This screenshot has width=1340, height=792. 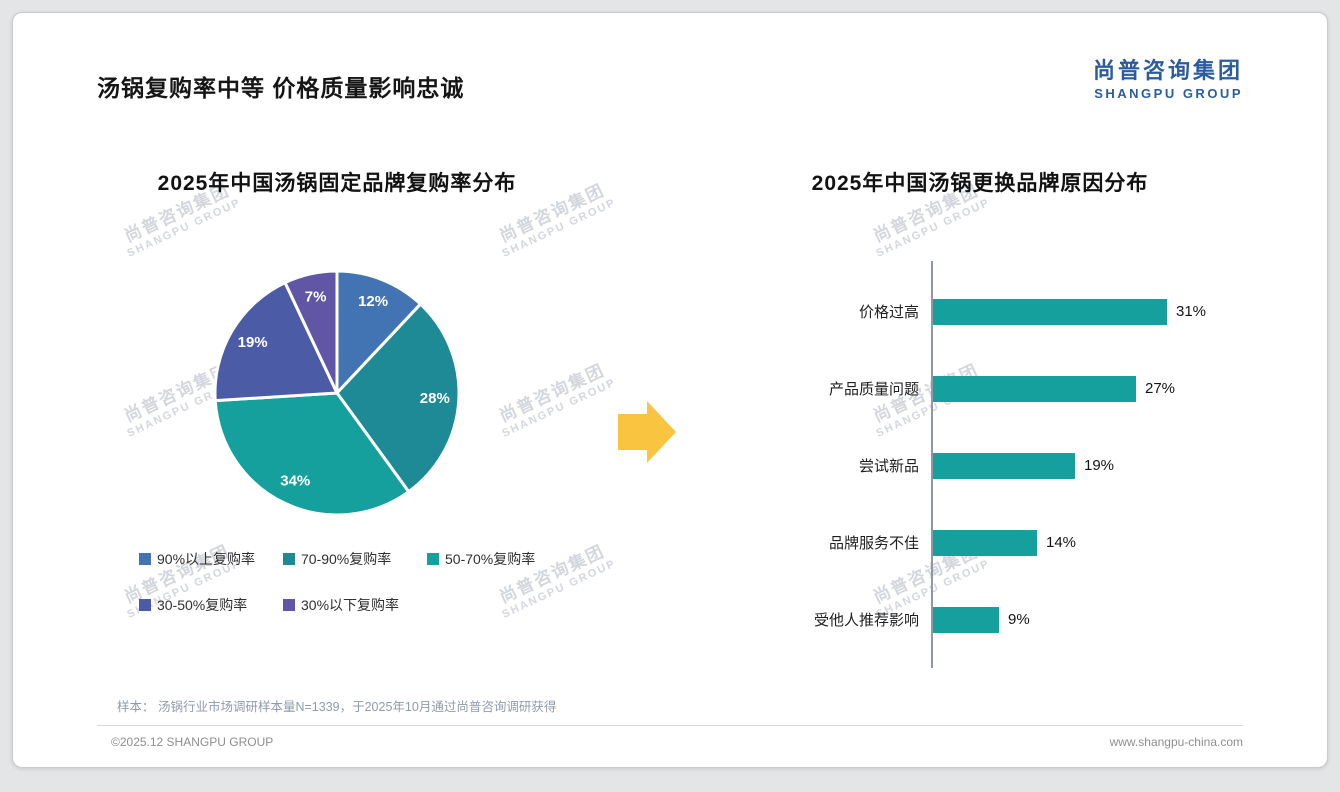 I want to click on bar-row: 尝试新品 19%, so click(x=980, y=465).